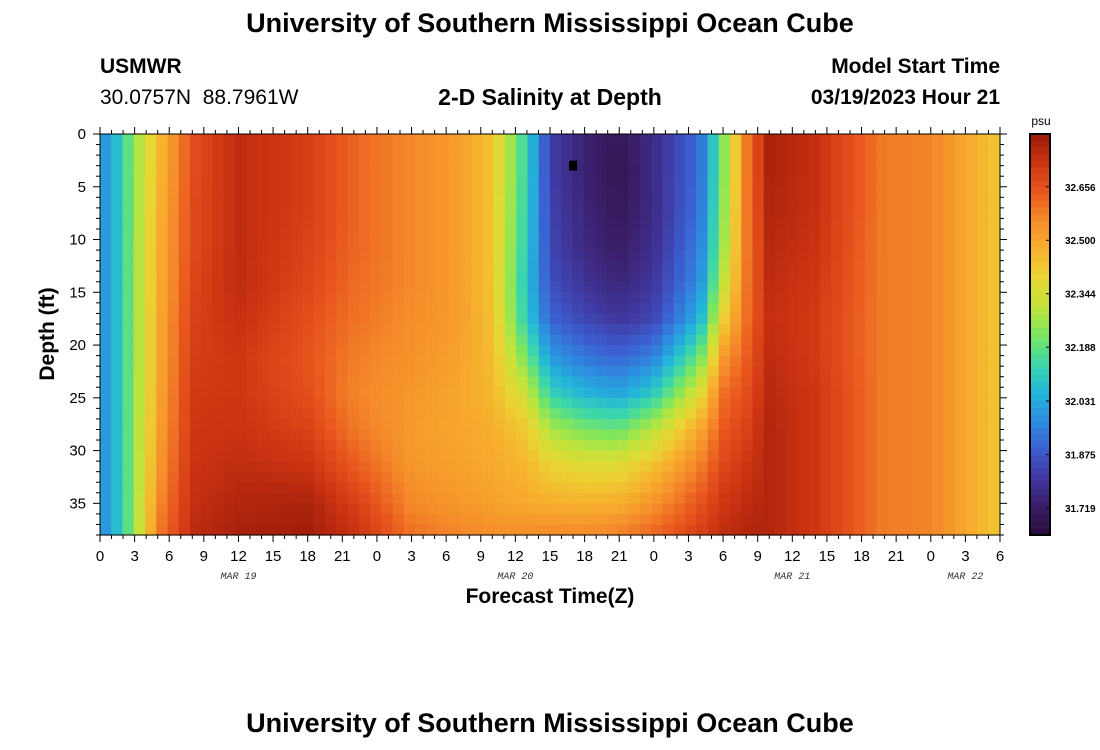 This screenshot has height=750, width=1100. Describe the element at coordinates (1040, 311) in the screenshot. I see `colorbar-segment` at that location.